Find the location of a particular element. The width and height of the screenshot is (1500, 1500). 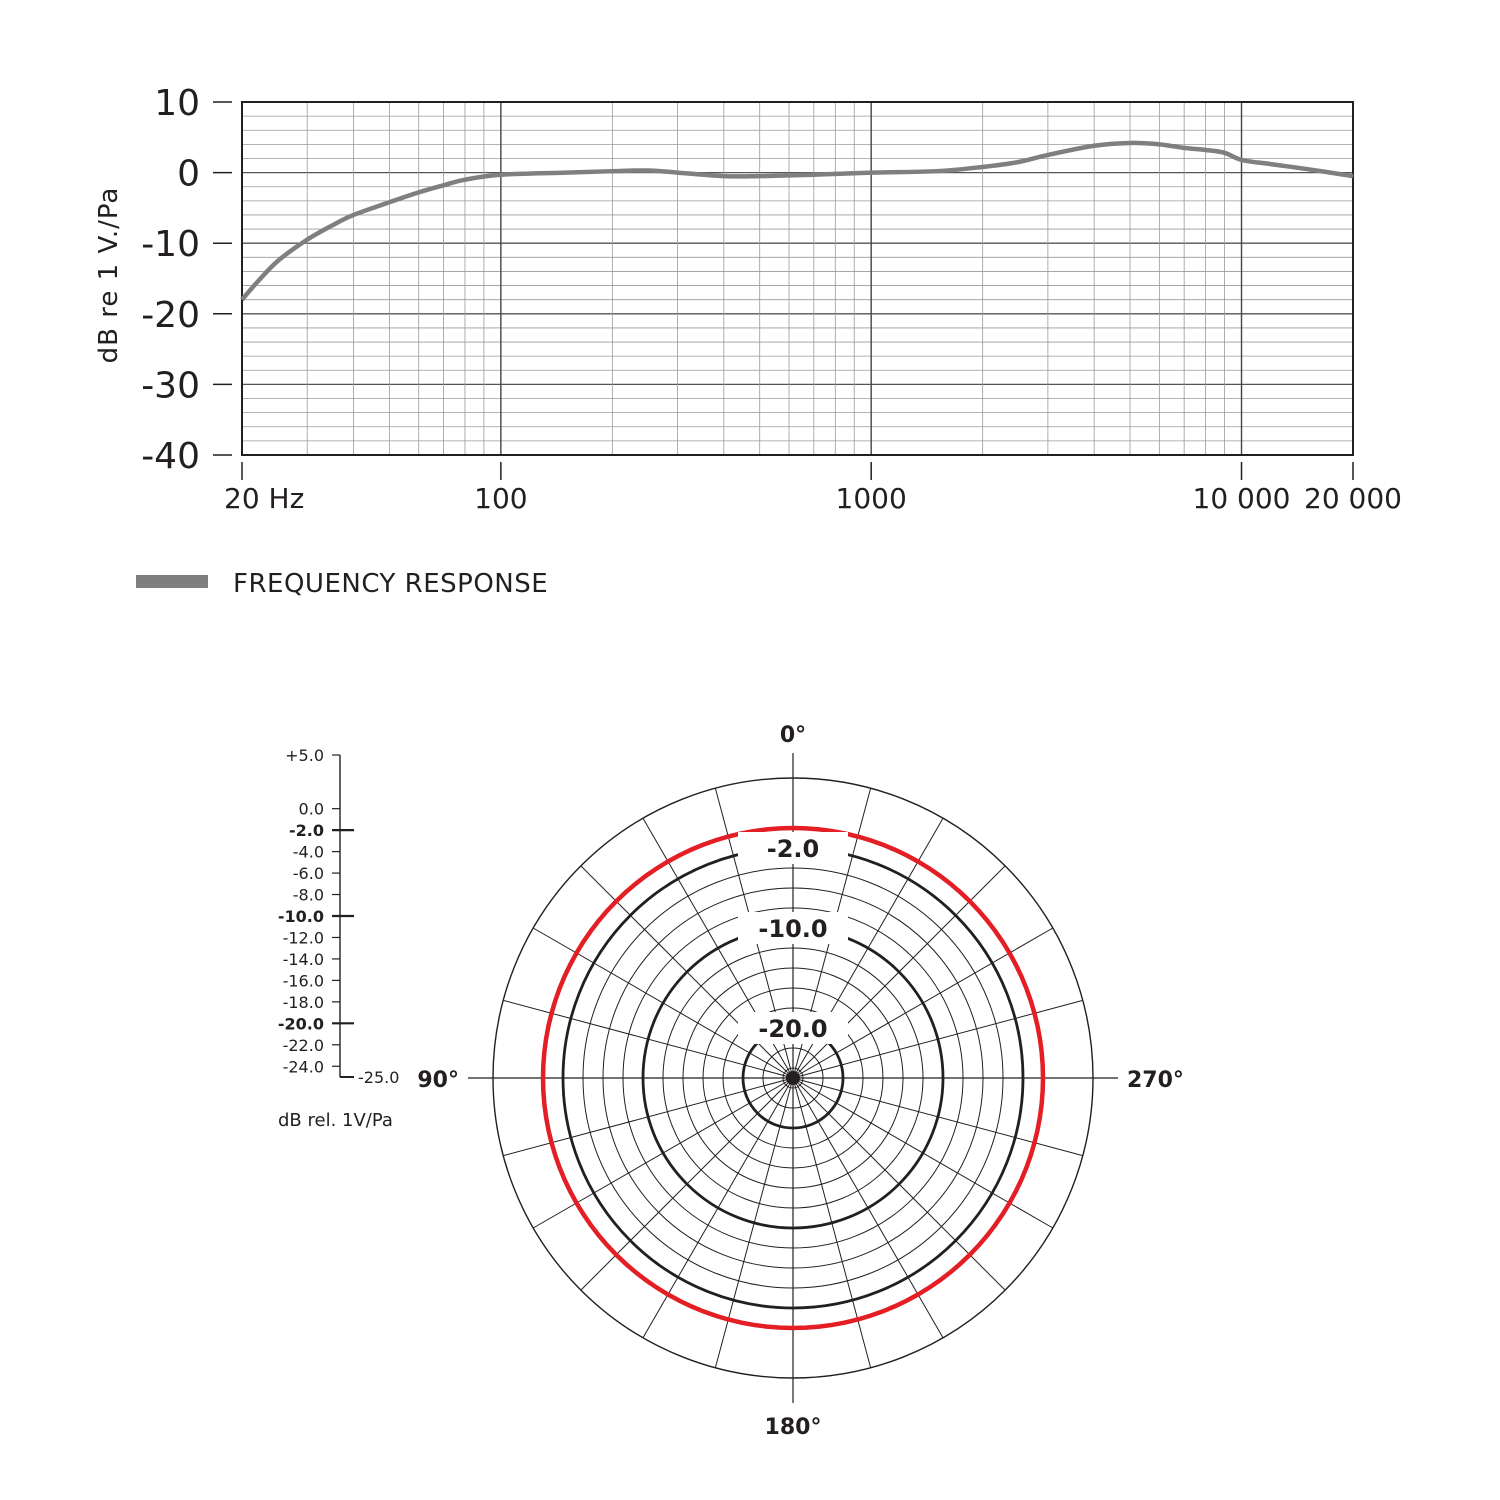

scale-tick-label: +5.0 is located at coordinates (304, 755).